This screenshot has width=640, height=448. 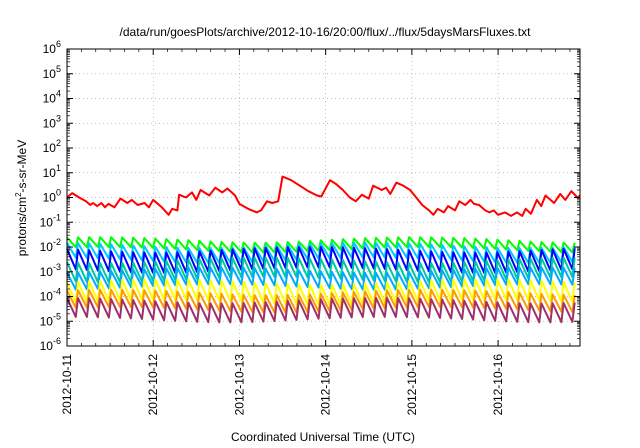 I want to click on y-tick-exp: 0, so click(x=58, y=193).